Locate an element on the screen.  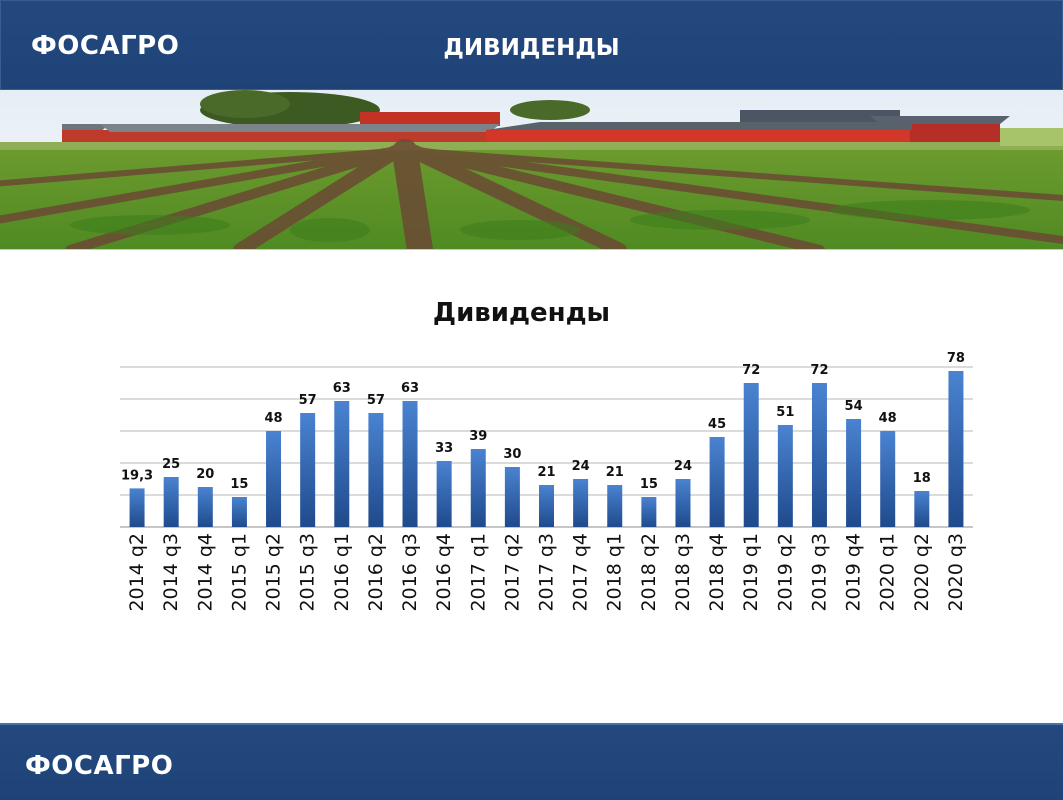
x-tick-label: 2020 q2 is located at coordinates (922, 572).